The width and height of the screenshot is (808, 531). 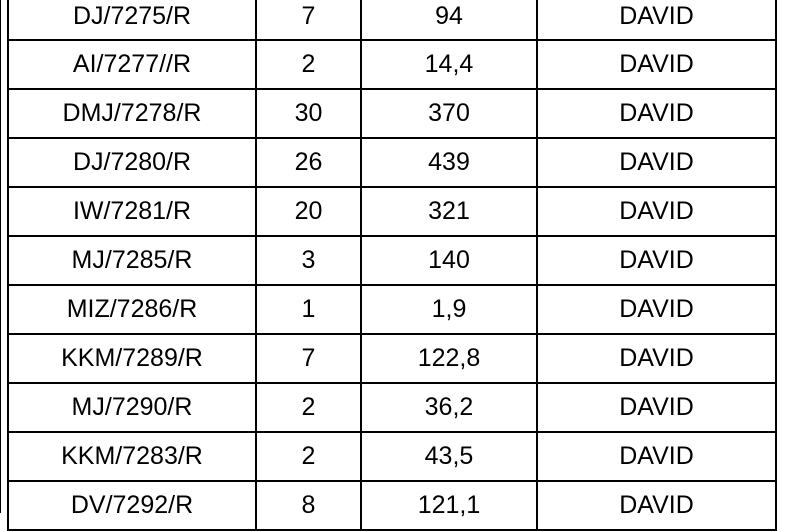 I want to click on table-row: KKM/7289/R 7 122,8 DAVID, so click(x=392, y=358).